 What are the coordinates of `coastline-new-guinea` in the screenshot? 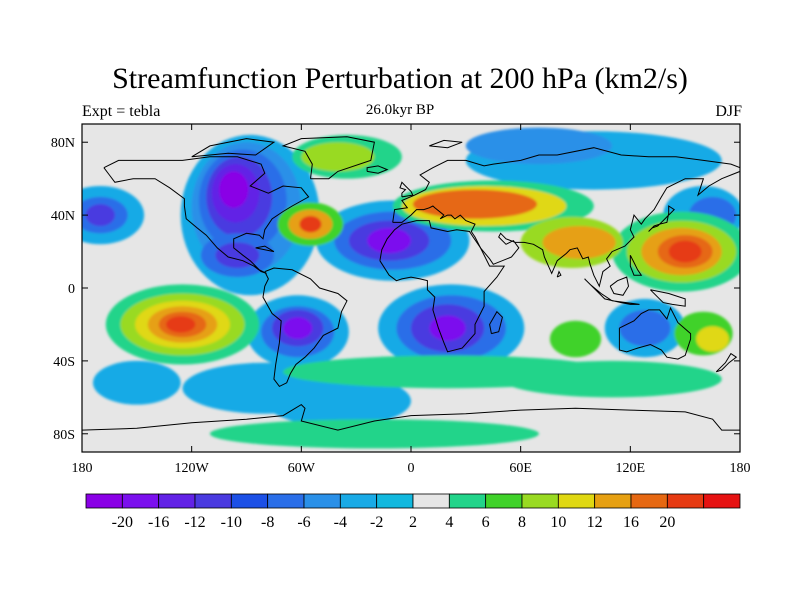 It's located at (668, 298).